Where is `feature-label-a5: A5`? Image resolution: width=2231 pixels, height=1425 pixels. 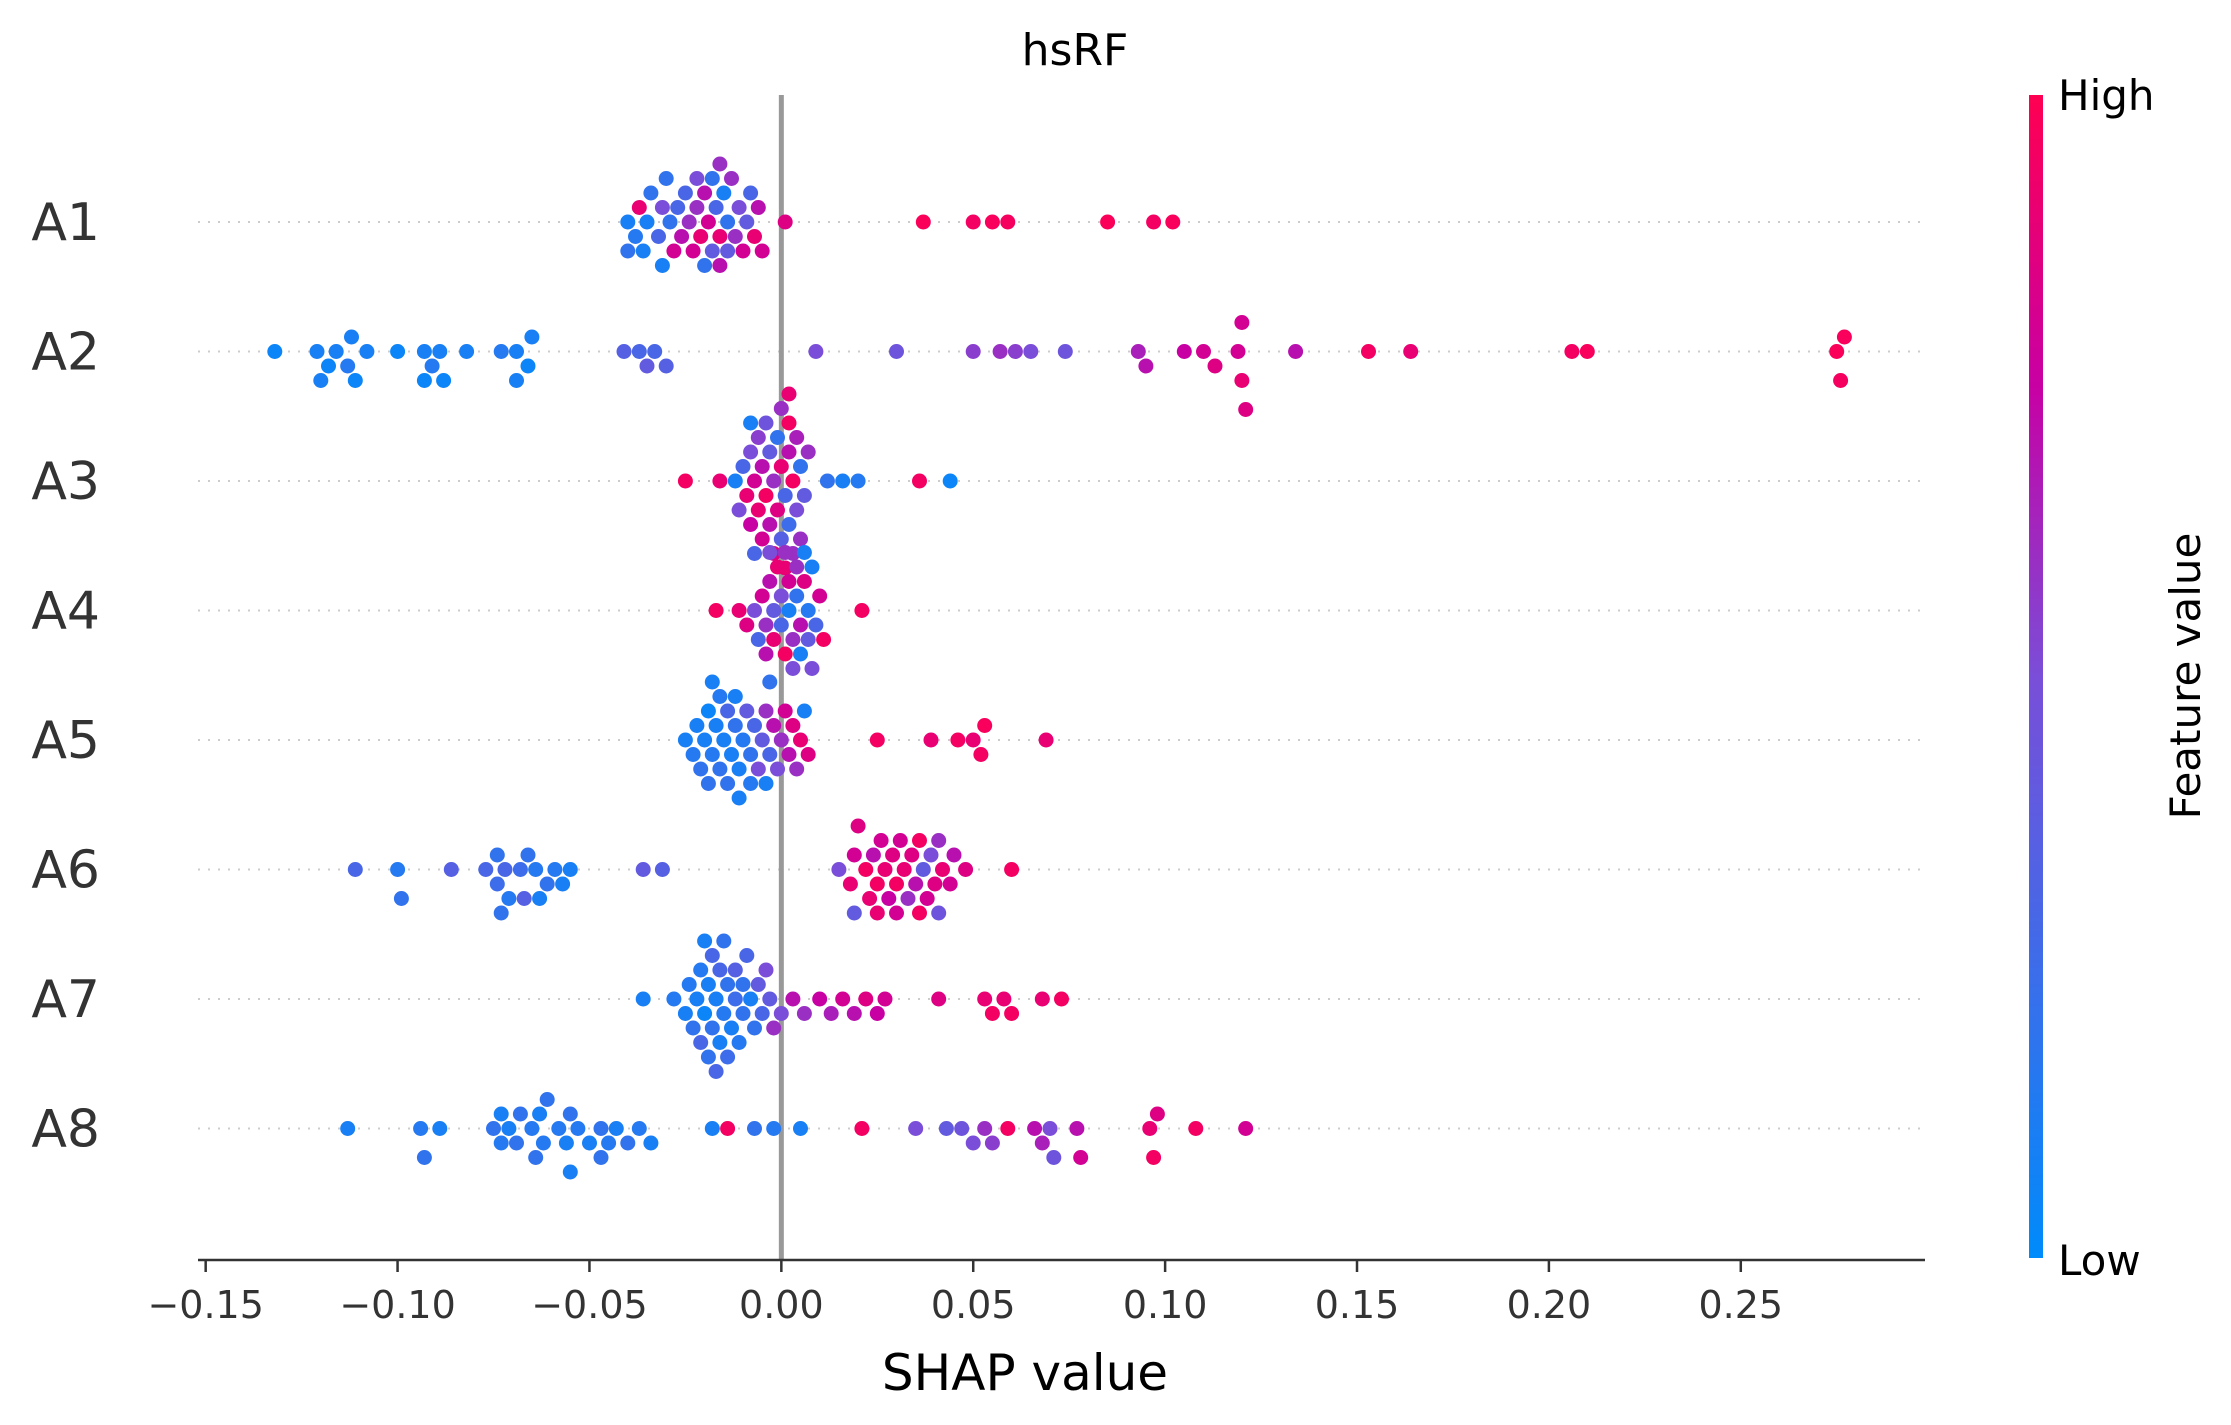 feature-label-a5: A5 is located at coordinates (65, 741).